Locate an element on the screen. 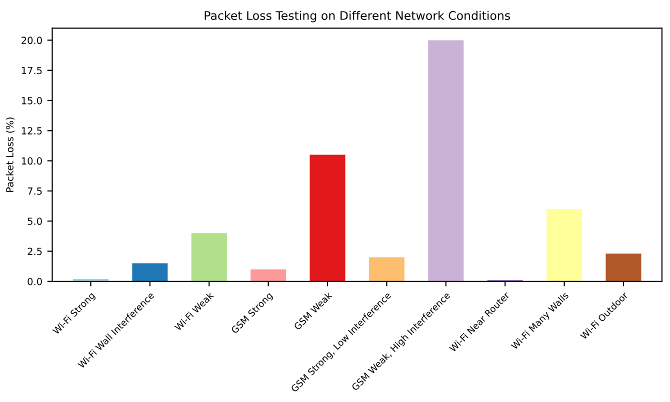  y-tick-label: 2.5 is located at coordinates (35, 252).